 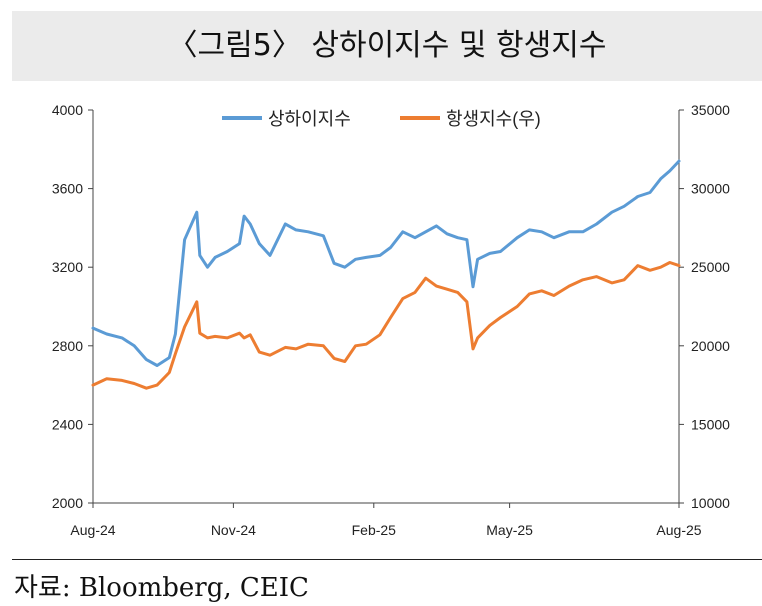 I want to click on left-tick-label: 3200, so click(x=67, y=267).